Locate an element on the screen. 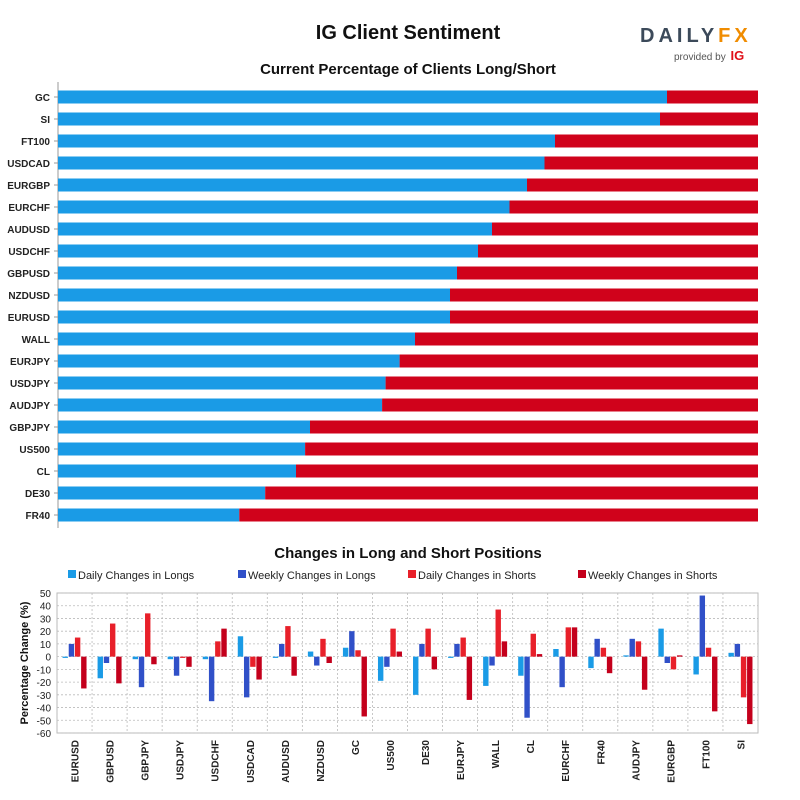 The image size is (800, 800). short-bar-gbpusd is located at coordinates (607, 273).